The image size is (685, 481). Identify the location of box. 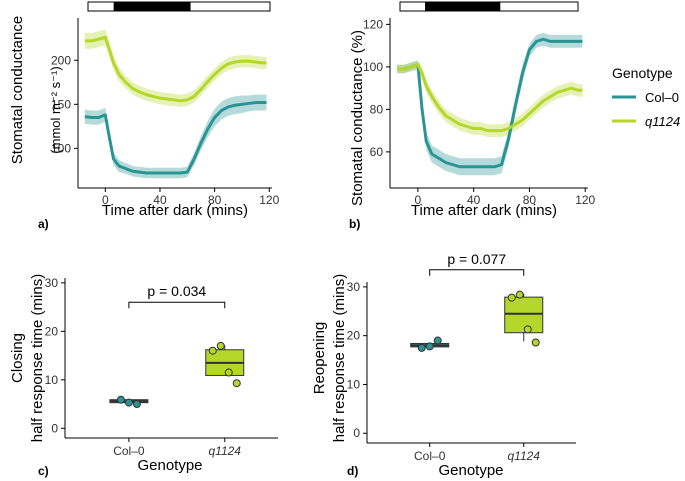
(524, 315).